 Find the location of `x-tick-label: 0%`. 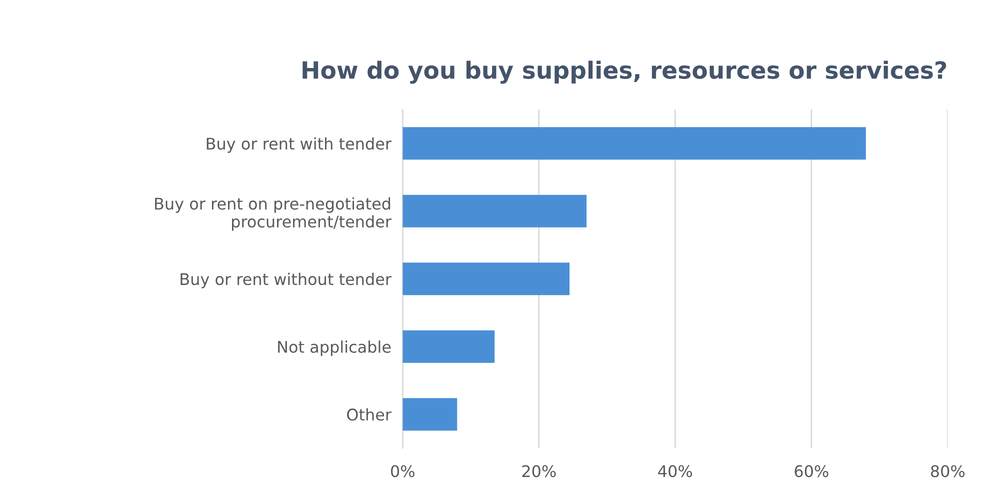

x-tick-label: 0% is located at coordinates (402, 471).